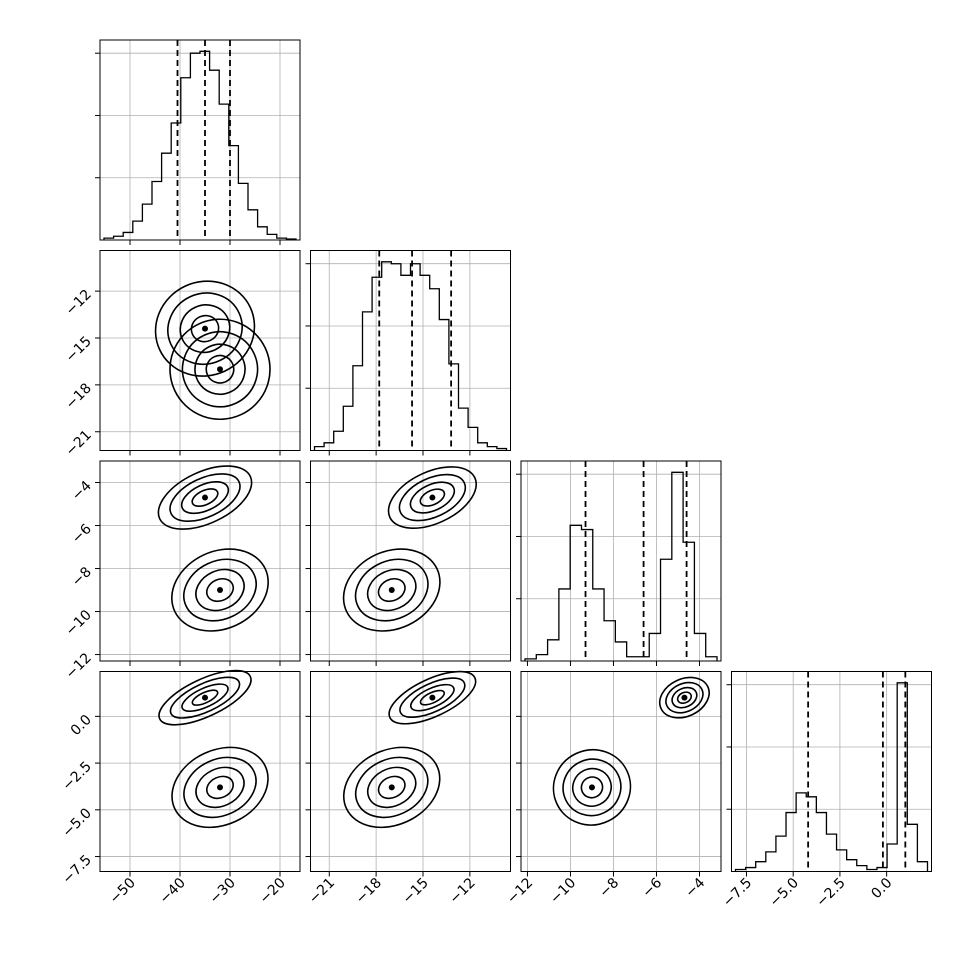 The image size is (970, 970). I want to click on panel-3-3: −7.5 −5.0 −2.5 0.0, so click(826, 790).